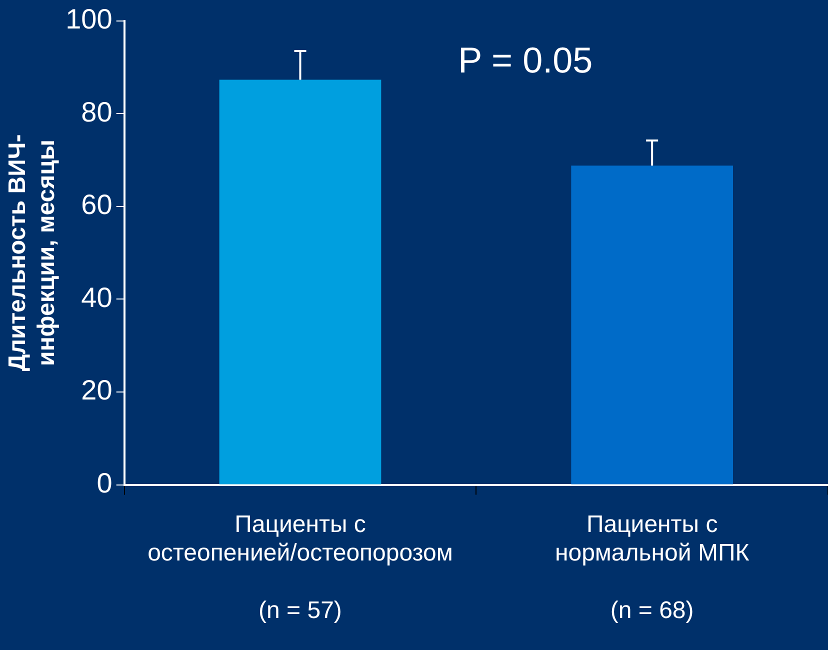 Image resolution: width=828 pixels, height=650 pixels. Describe the element at coordinates (104, 483) in the screenshot. I see `y-tick-label: 0` at that location.